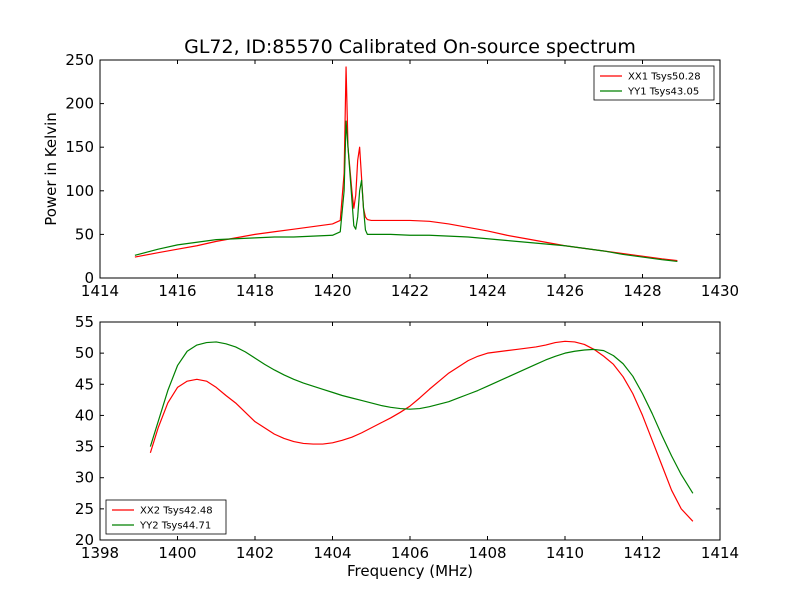  Describe the element at coordinates (177, 553) in the screenshot. I see `x-tick-label: 1400` at that location.